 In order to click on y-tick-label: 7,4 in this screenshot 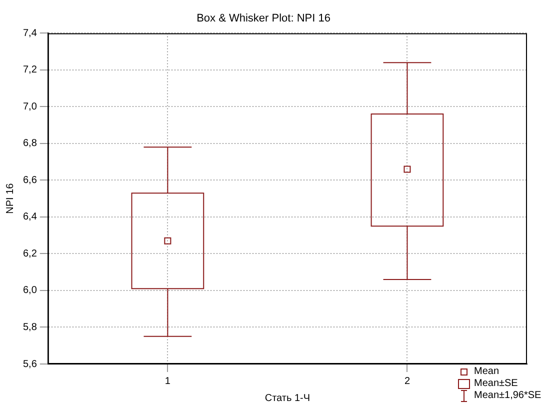, I will do `click(30, 33)`.